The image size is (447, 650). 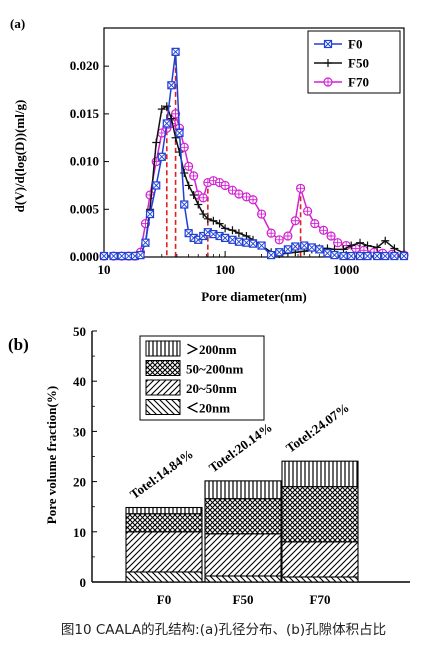 What do you see at coordinates (18, 344) in the screenshot?
I see `panel-b-label: (b)` at bounding box center [18, 344].